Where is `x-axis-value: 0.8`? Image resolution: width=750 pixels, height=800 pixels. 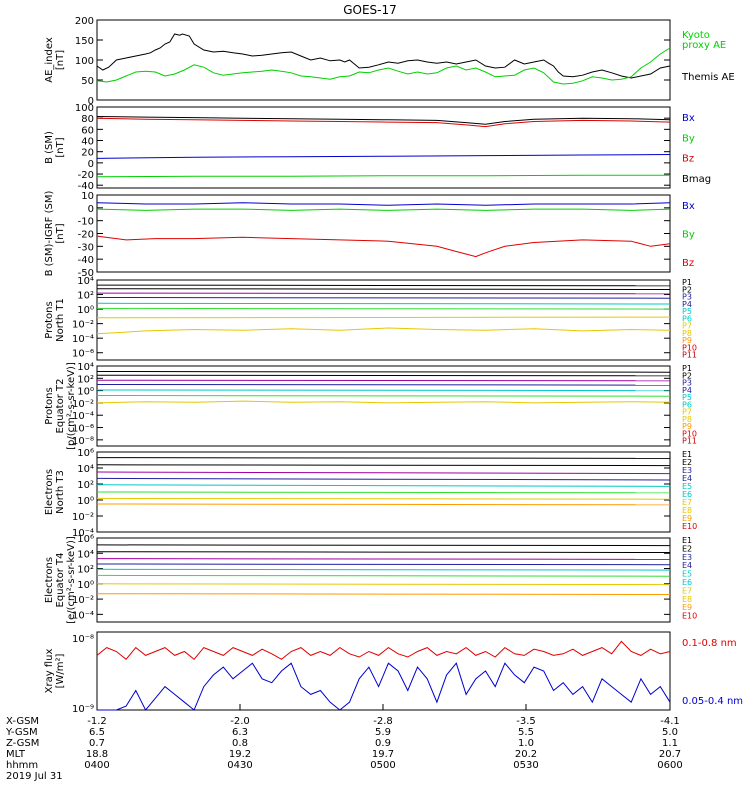 x-axis-value: 0.8 is located at coordinates (240, 743).